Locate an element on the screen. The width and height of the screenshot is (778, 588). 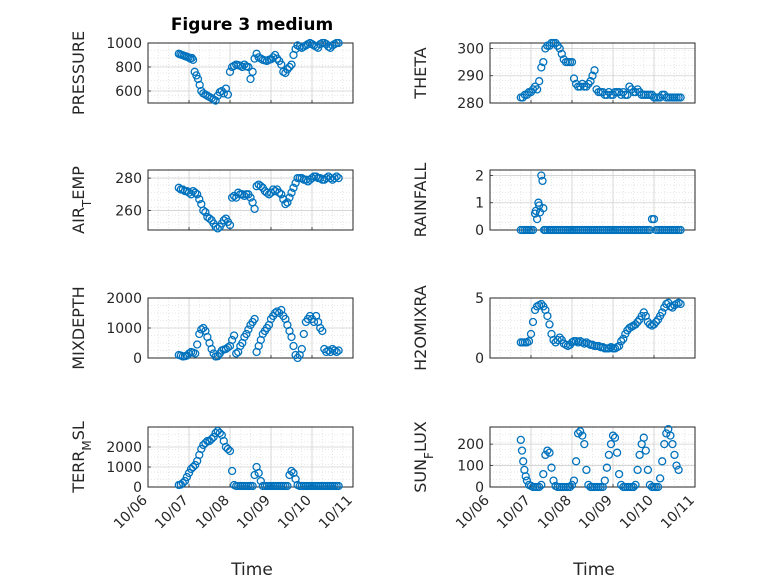
mixdepth-ytick-label: 2000 is located at coordinates (124, 299).